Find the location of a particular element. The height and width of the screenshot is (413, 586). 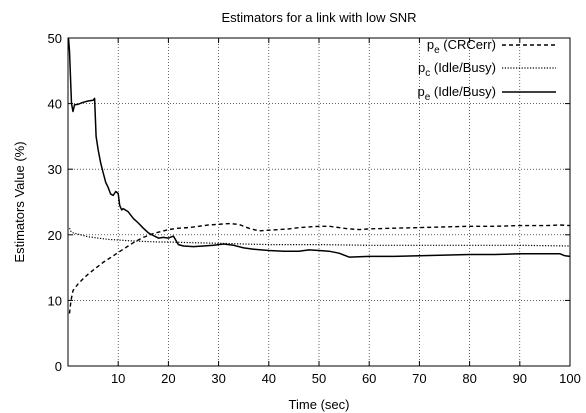

x-tick-label: 10 is located at coordinates (118, 378).